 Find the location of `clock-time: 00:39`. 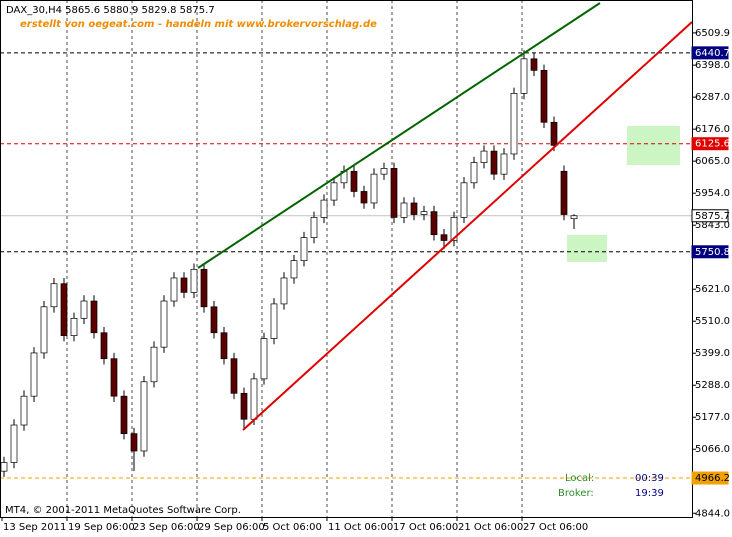

clock-time: 00:39 is located at coordinates (649, 478).